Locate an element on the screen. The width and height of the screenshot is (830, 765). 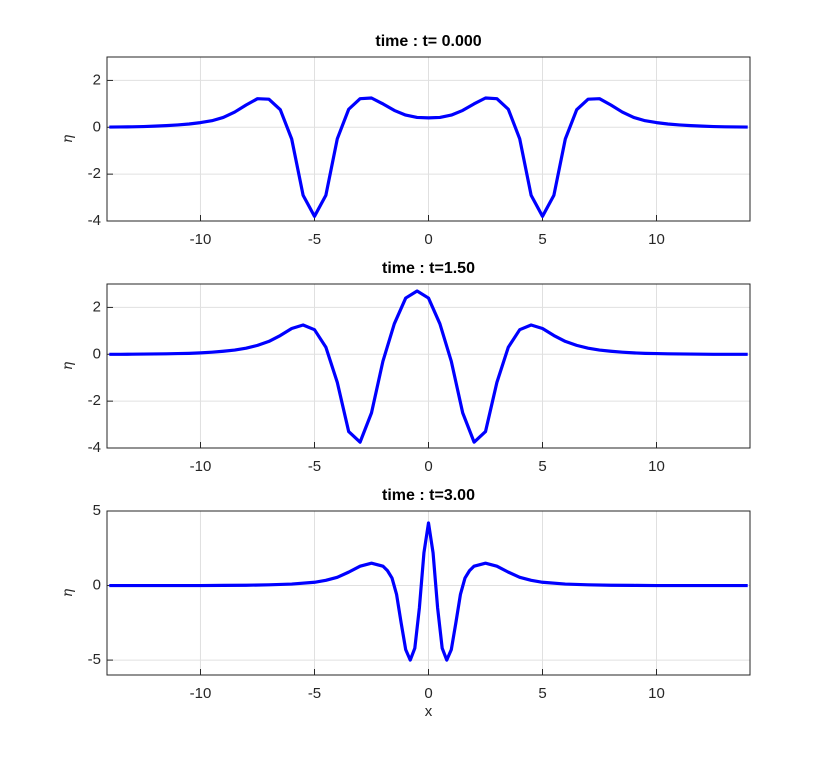
chart-title: time : t= 0.000 is located at coordinates (428, 41).